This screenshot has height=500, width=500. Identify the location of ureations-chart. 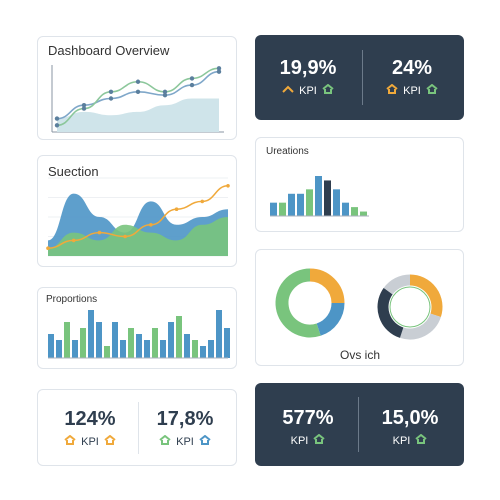
(319, 196).